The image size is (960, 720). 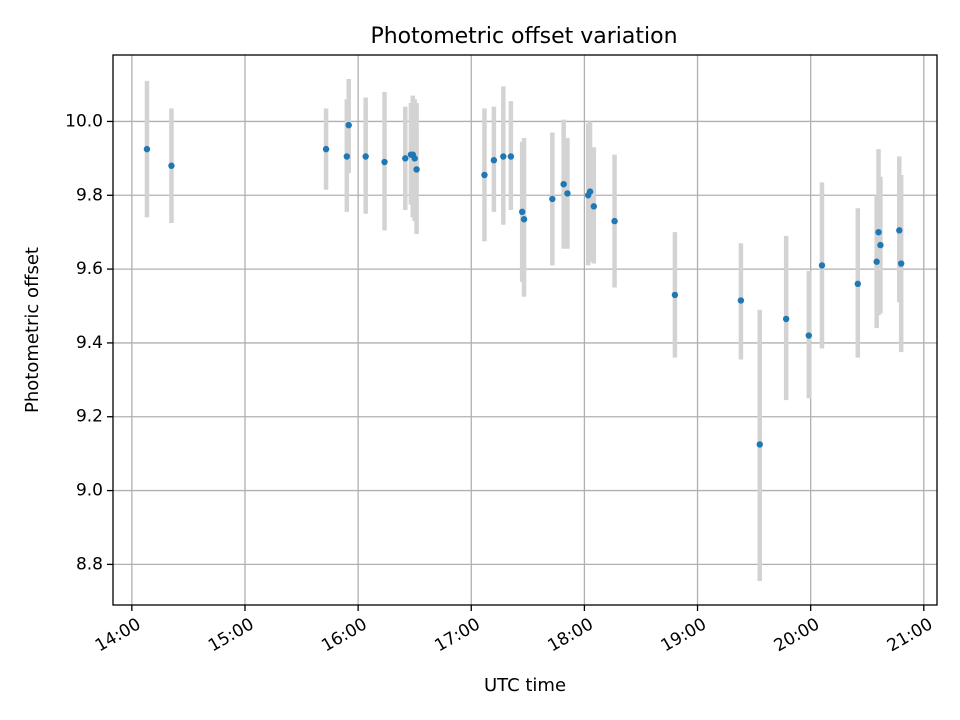 I want to click on y-axis-ticks: 8.8 9.0 9.2 9.4 9.6 9.8 10.0, so click(x=89, y=342).